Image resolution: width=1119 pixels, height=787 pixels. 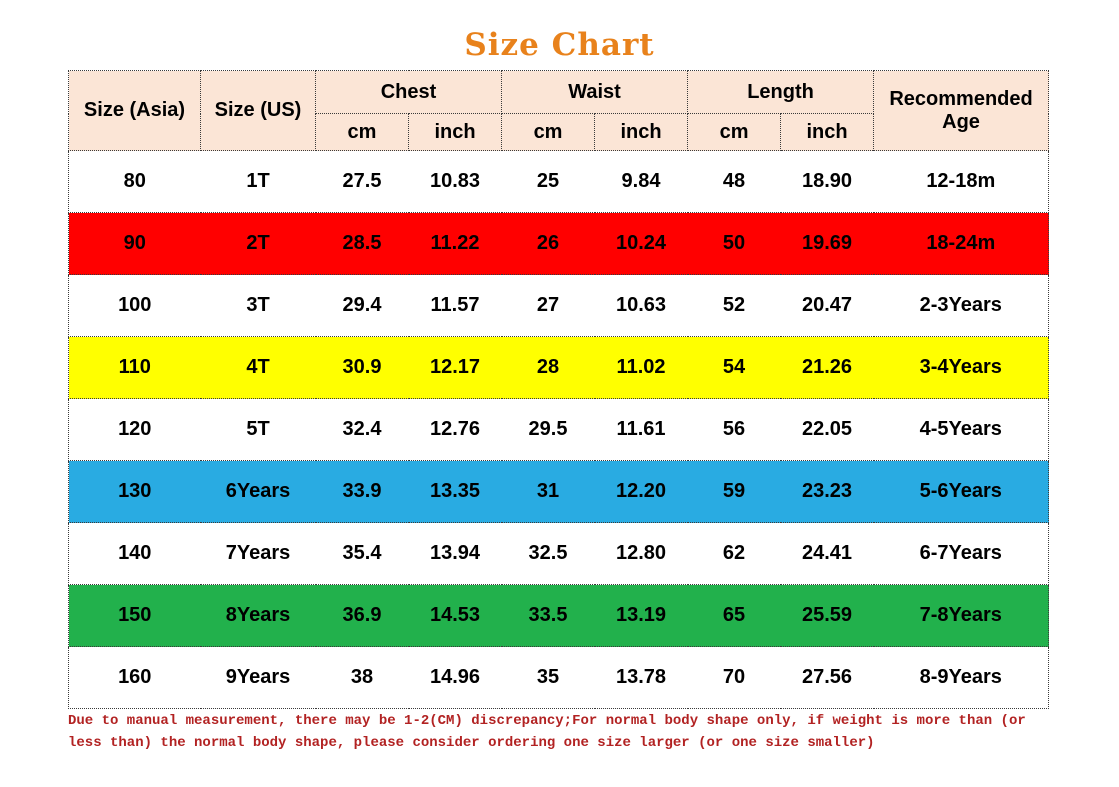 What do you see at coordinates (258, 243) in the screenshot?
I see `cell-size-us: 2T` at bounding box center [258, 243].